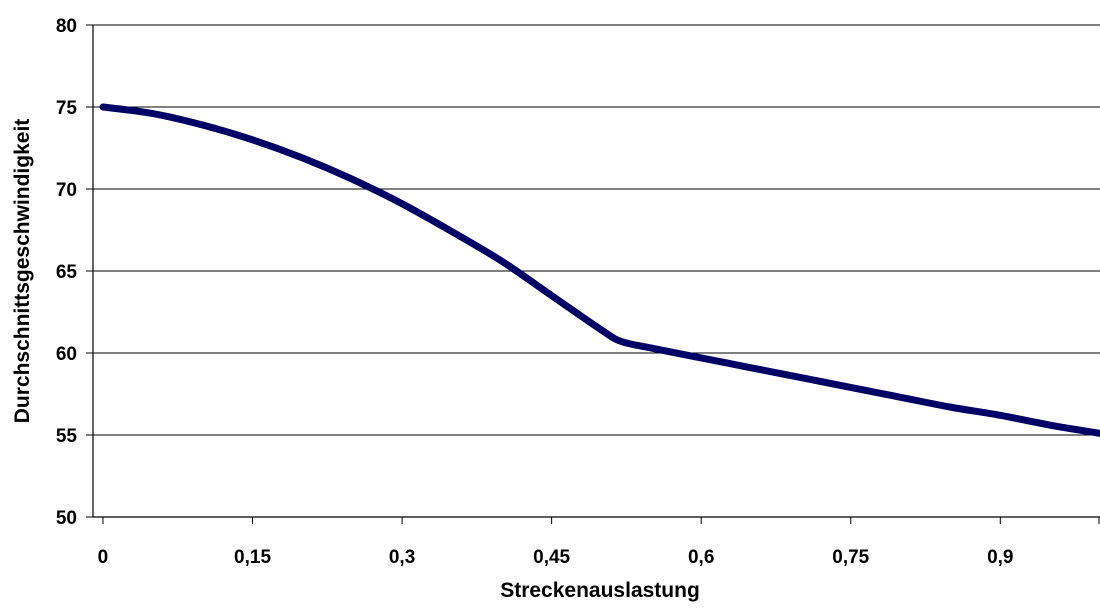  What do you see at coordinates (600, 590) in the screenshot?
I see `x-axis-label: Streckenauslastung` at bounding box center [600, 590].